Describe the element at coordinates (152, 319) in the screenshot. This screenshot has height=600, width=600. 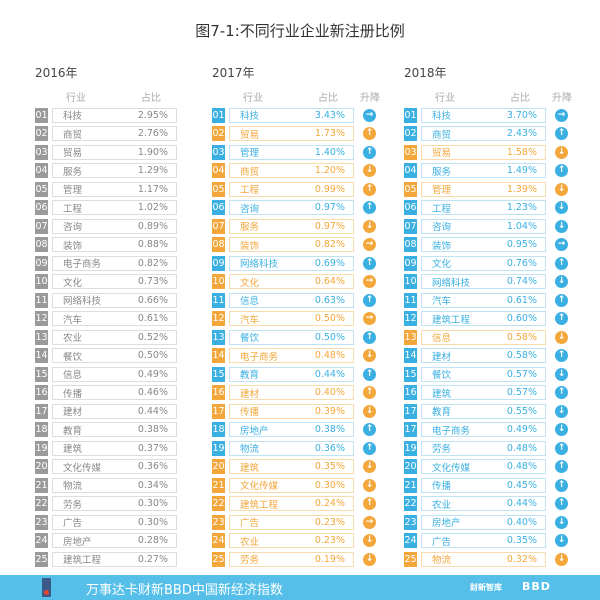
I see `share-value: 0.61%` at that location.